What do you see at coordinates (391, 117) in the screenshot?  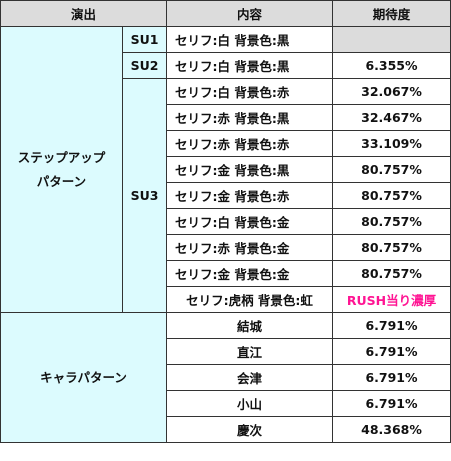 I see `value-cell: 32.467%` at bounding box center [391, 117].